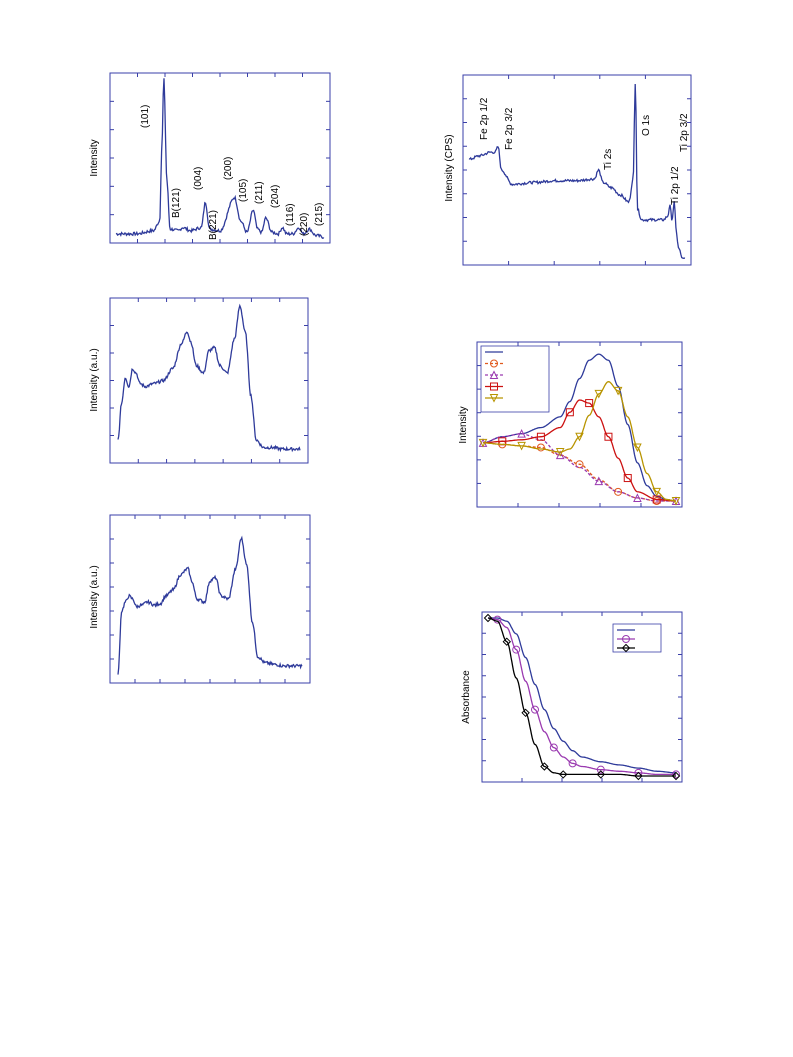 The height and width of the screenshot is (1057, 793). What do you see at coordinates (449, 167) in the screenshot?
I see `y-axis-label: Intensity (CPS)` at bounding box center [449, 167].